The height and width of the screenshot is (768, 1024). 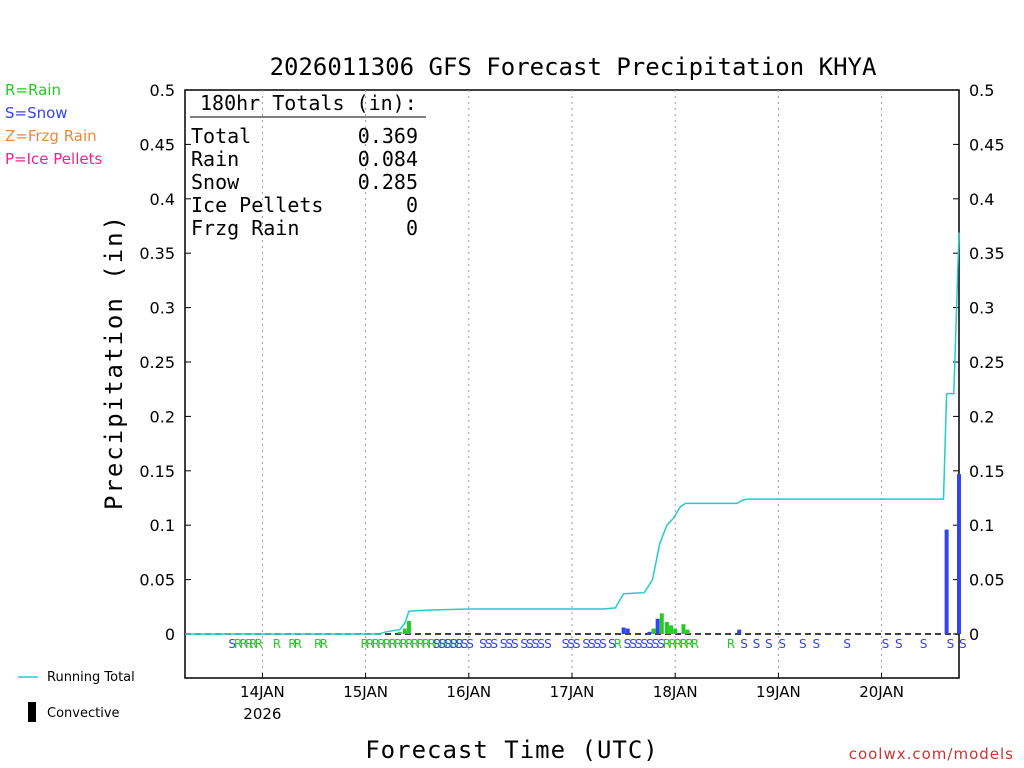 I want to click on y-tick-label: 0.15, so click(x=157, y=471).